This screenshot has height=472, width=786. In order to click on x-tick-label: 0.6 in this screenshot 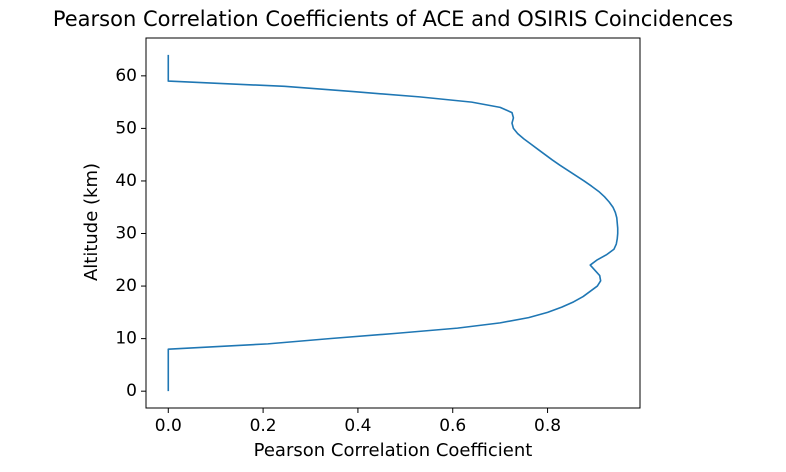, I will do `click(452, 426)`.